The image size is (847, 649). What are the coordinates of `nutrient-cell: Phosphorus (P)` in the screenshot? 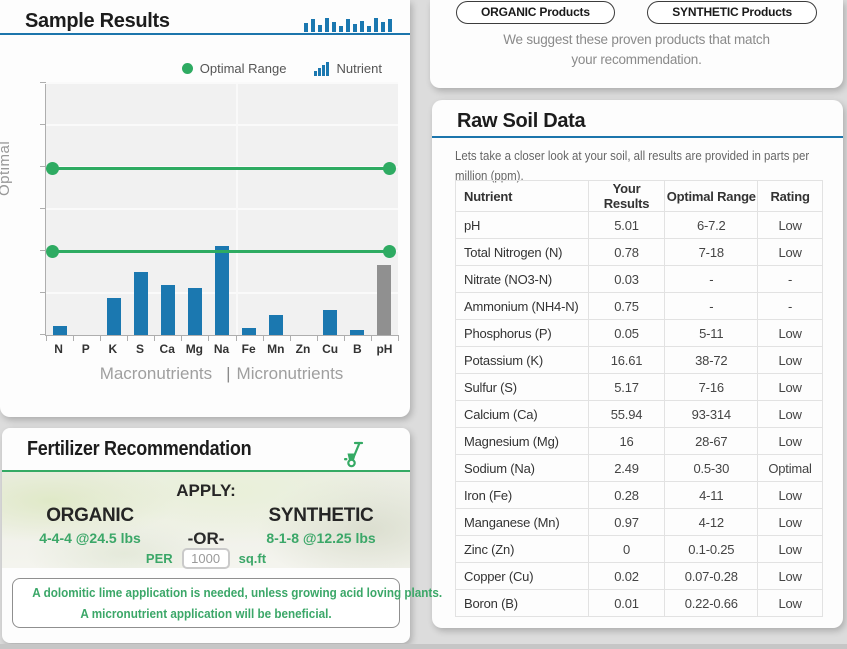 It's located at (522, 333).